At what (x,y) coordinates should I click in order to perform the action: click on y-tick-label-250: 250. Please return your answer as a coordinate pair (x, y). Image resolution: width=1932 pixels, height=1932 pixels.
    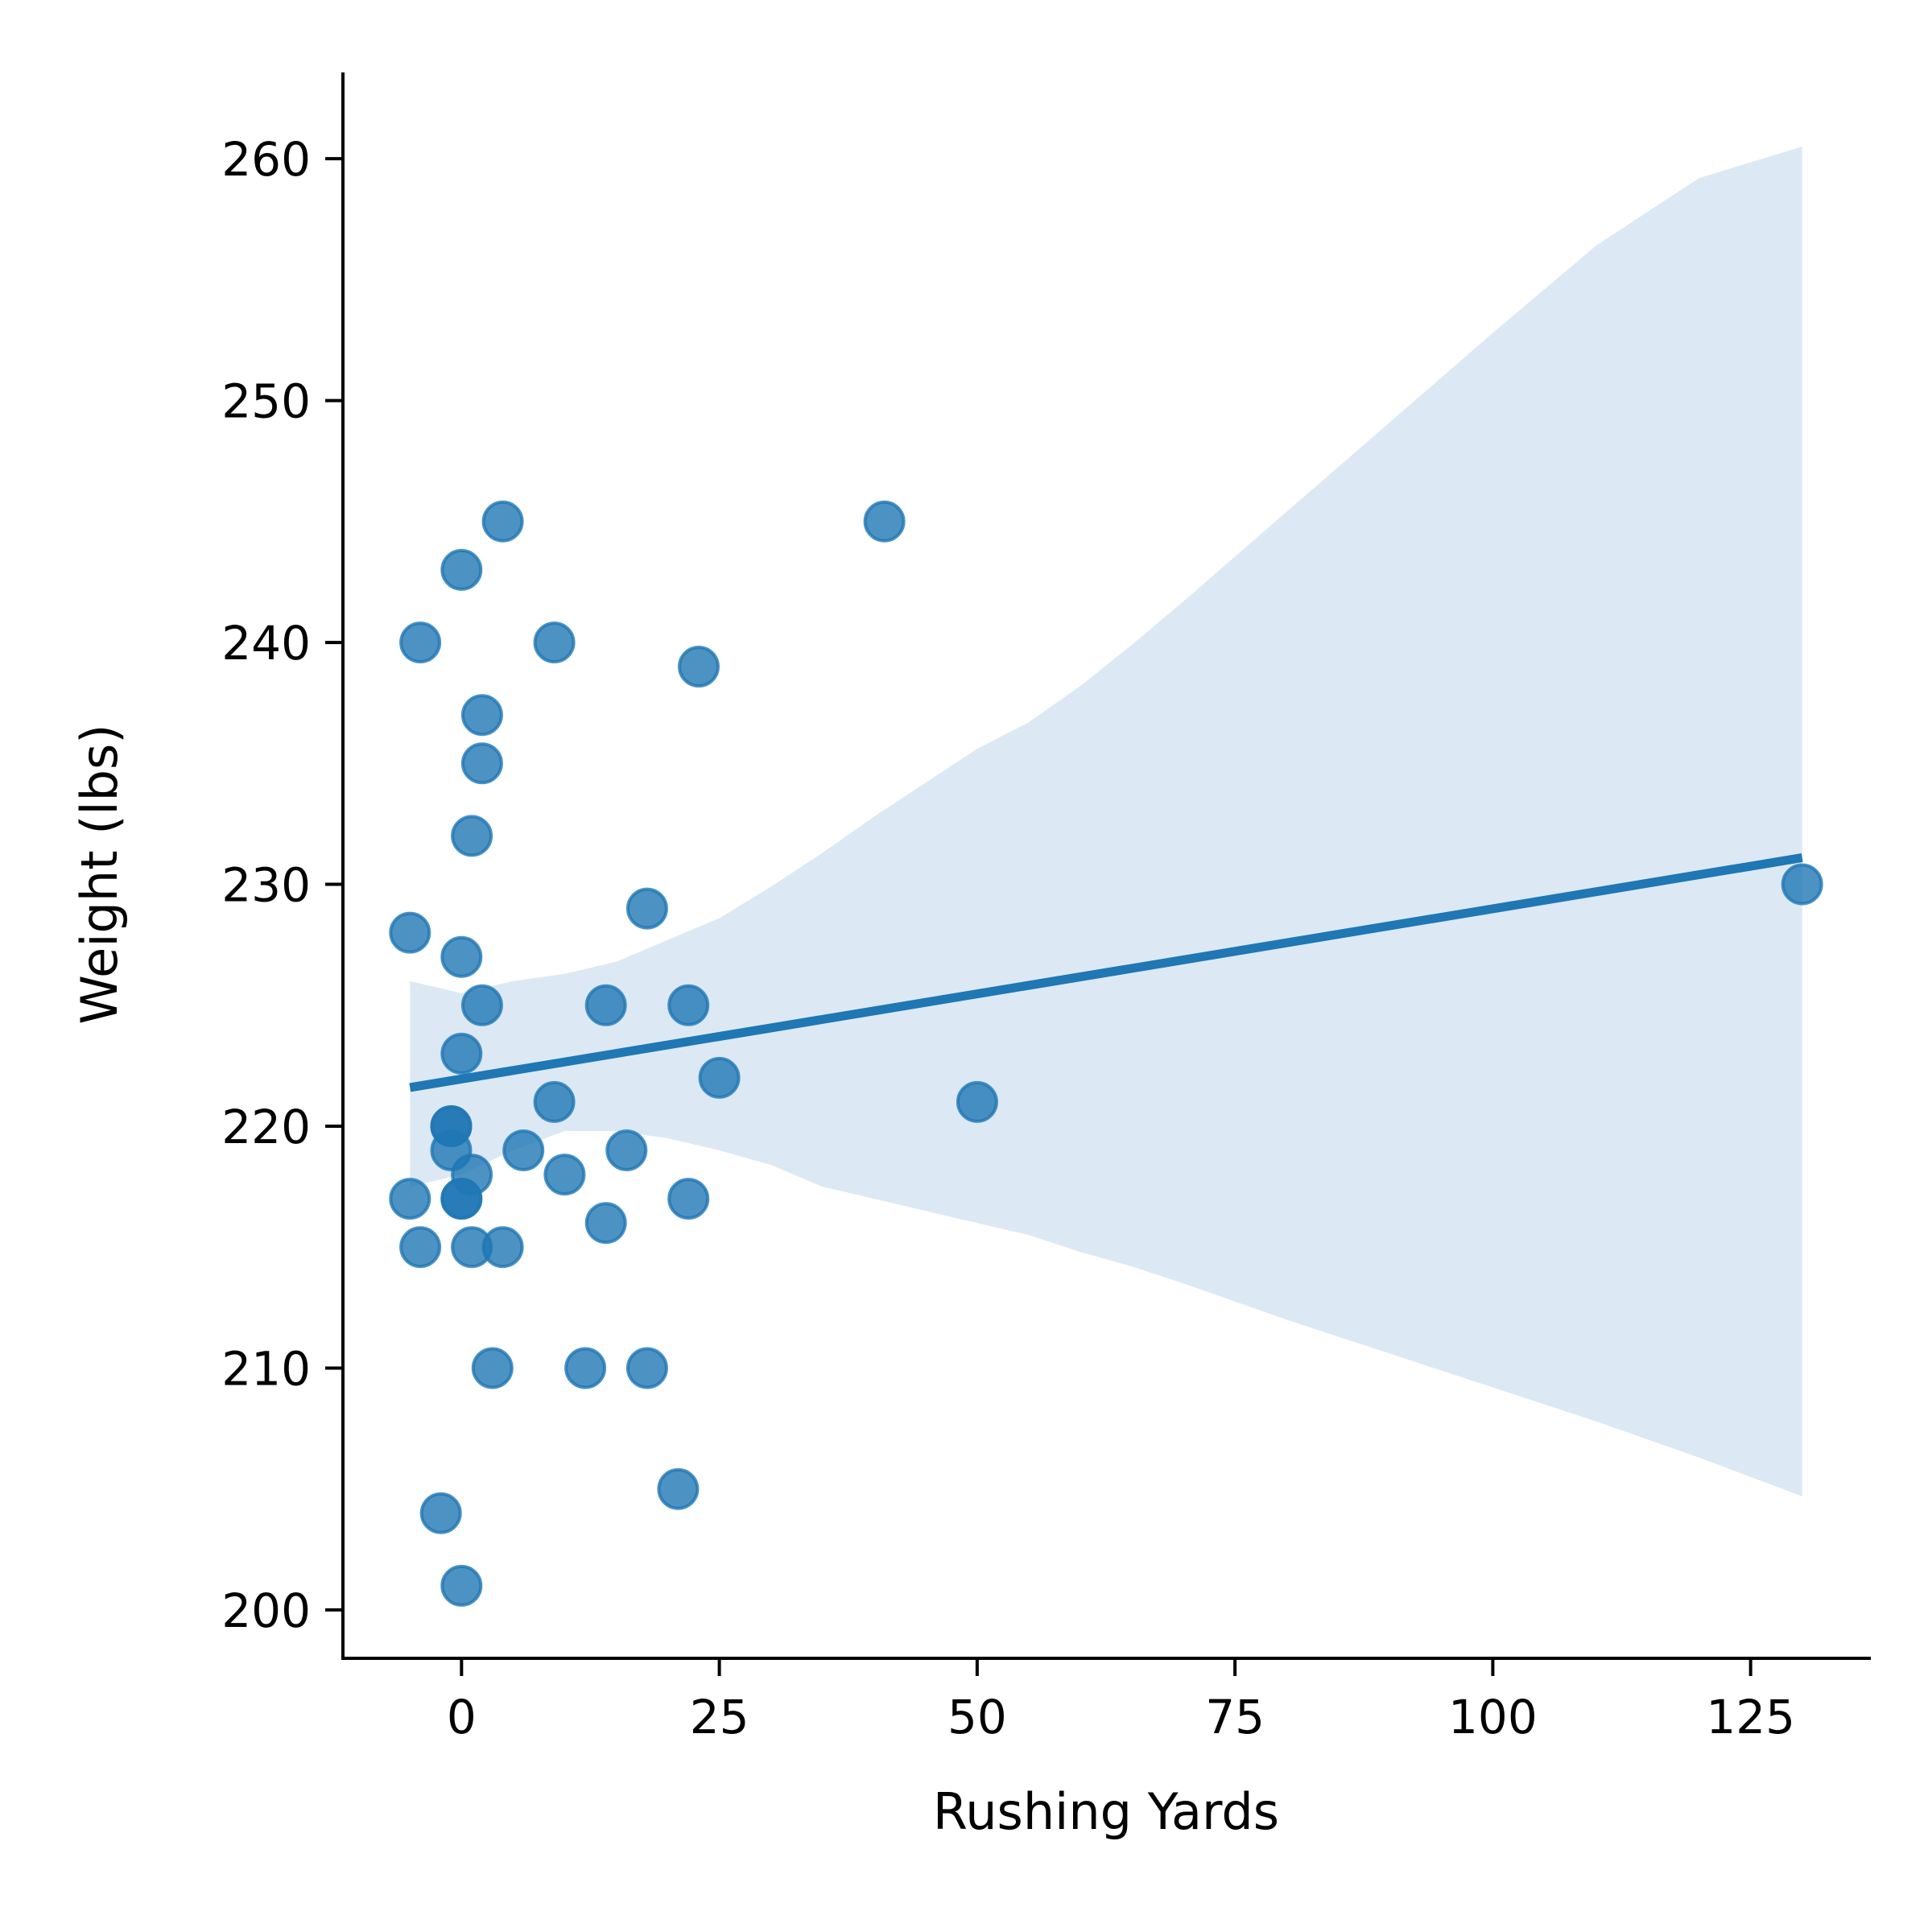
    Looking at the image, I should click on (266, 401).